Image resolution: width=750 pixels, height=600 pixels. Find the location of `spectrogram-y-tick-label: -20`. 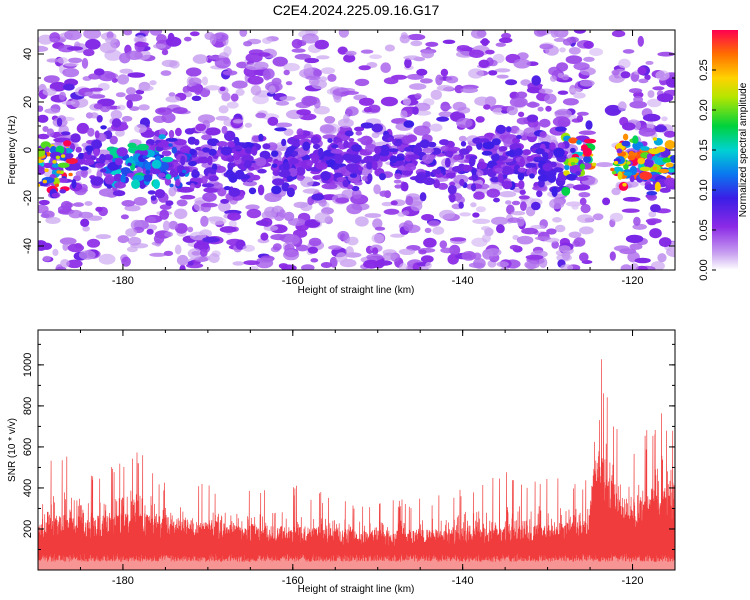

spectrogram-y-tick-label: -20 is located at coordinates (28, 198).